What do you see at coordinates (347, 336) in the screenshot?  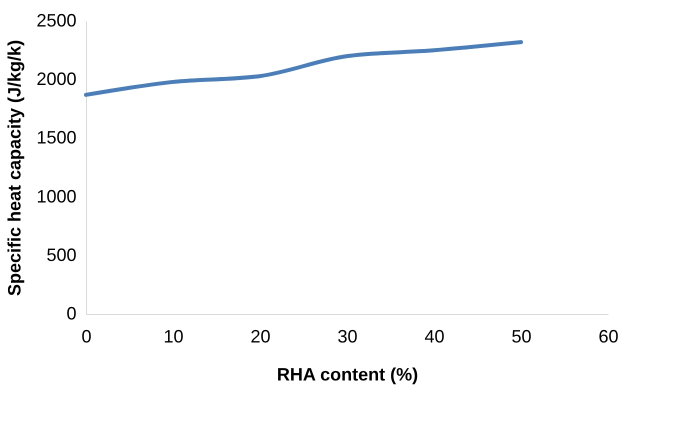 I see `x-tick-label: 30` at bounding box center [347, 336].